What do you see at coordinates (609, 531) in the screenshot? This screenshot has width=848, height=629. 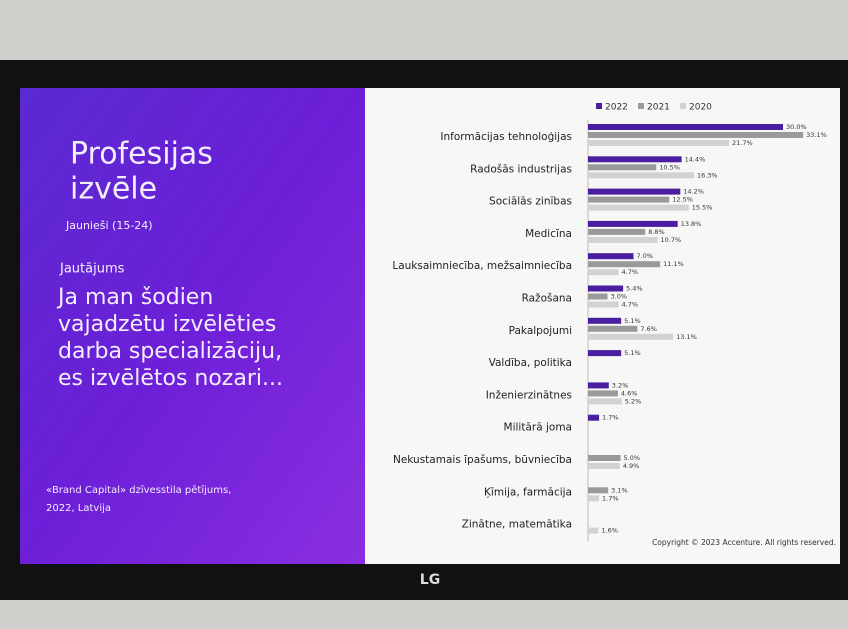 I see `value-label: 1.6%` at bounding box center [609, 531].